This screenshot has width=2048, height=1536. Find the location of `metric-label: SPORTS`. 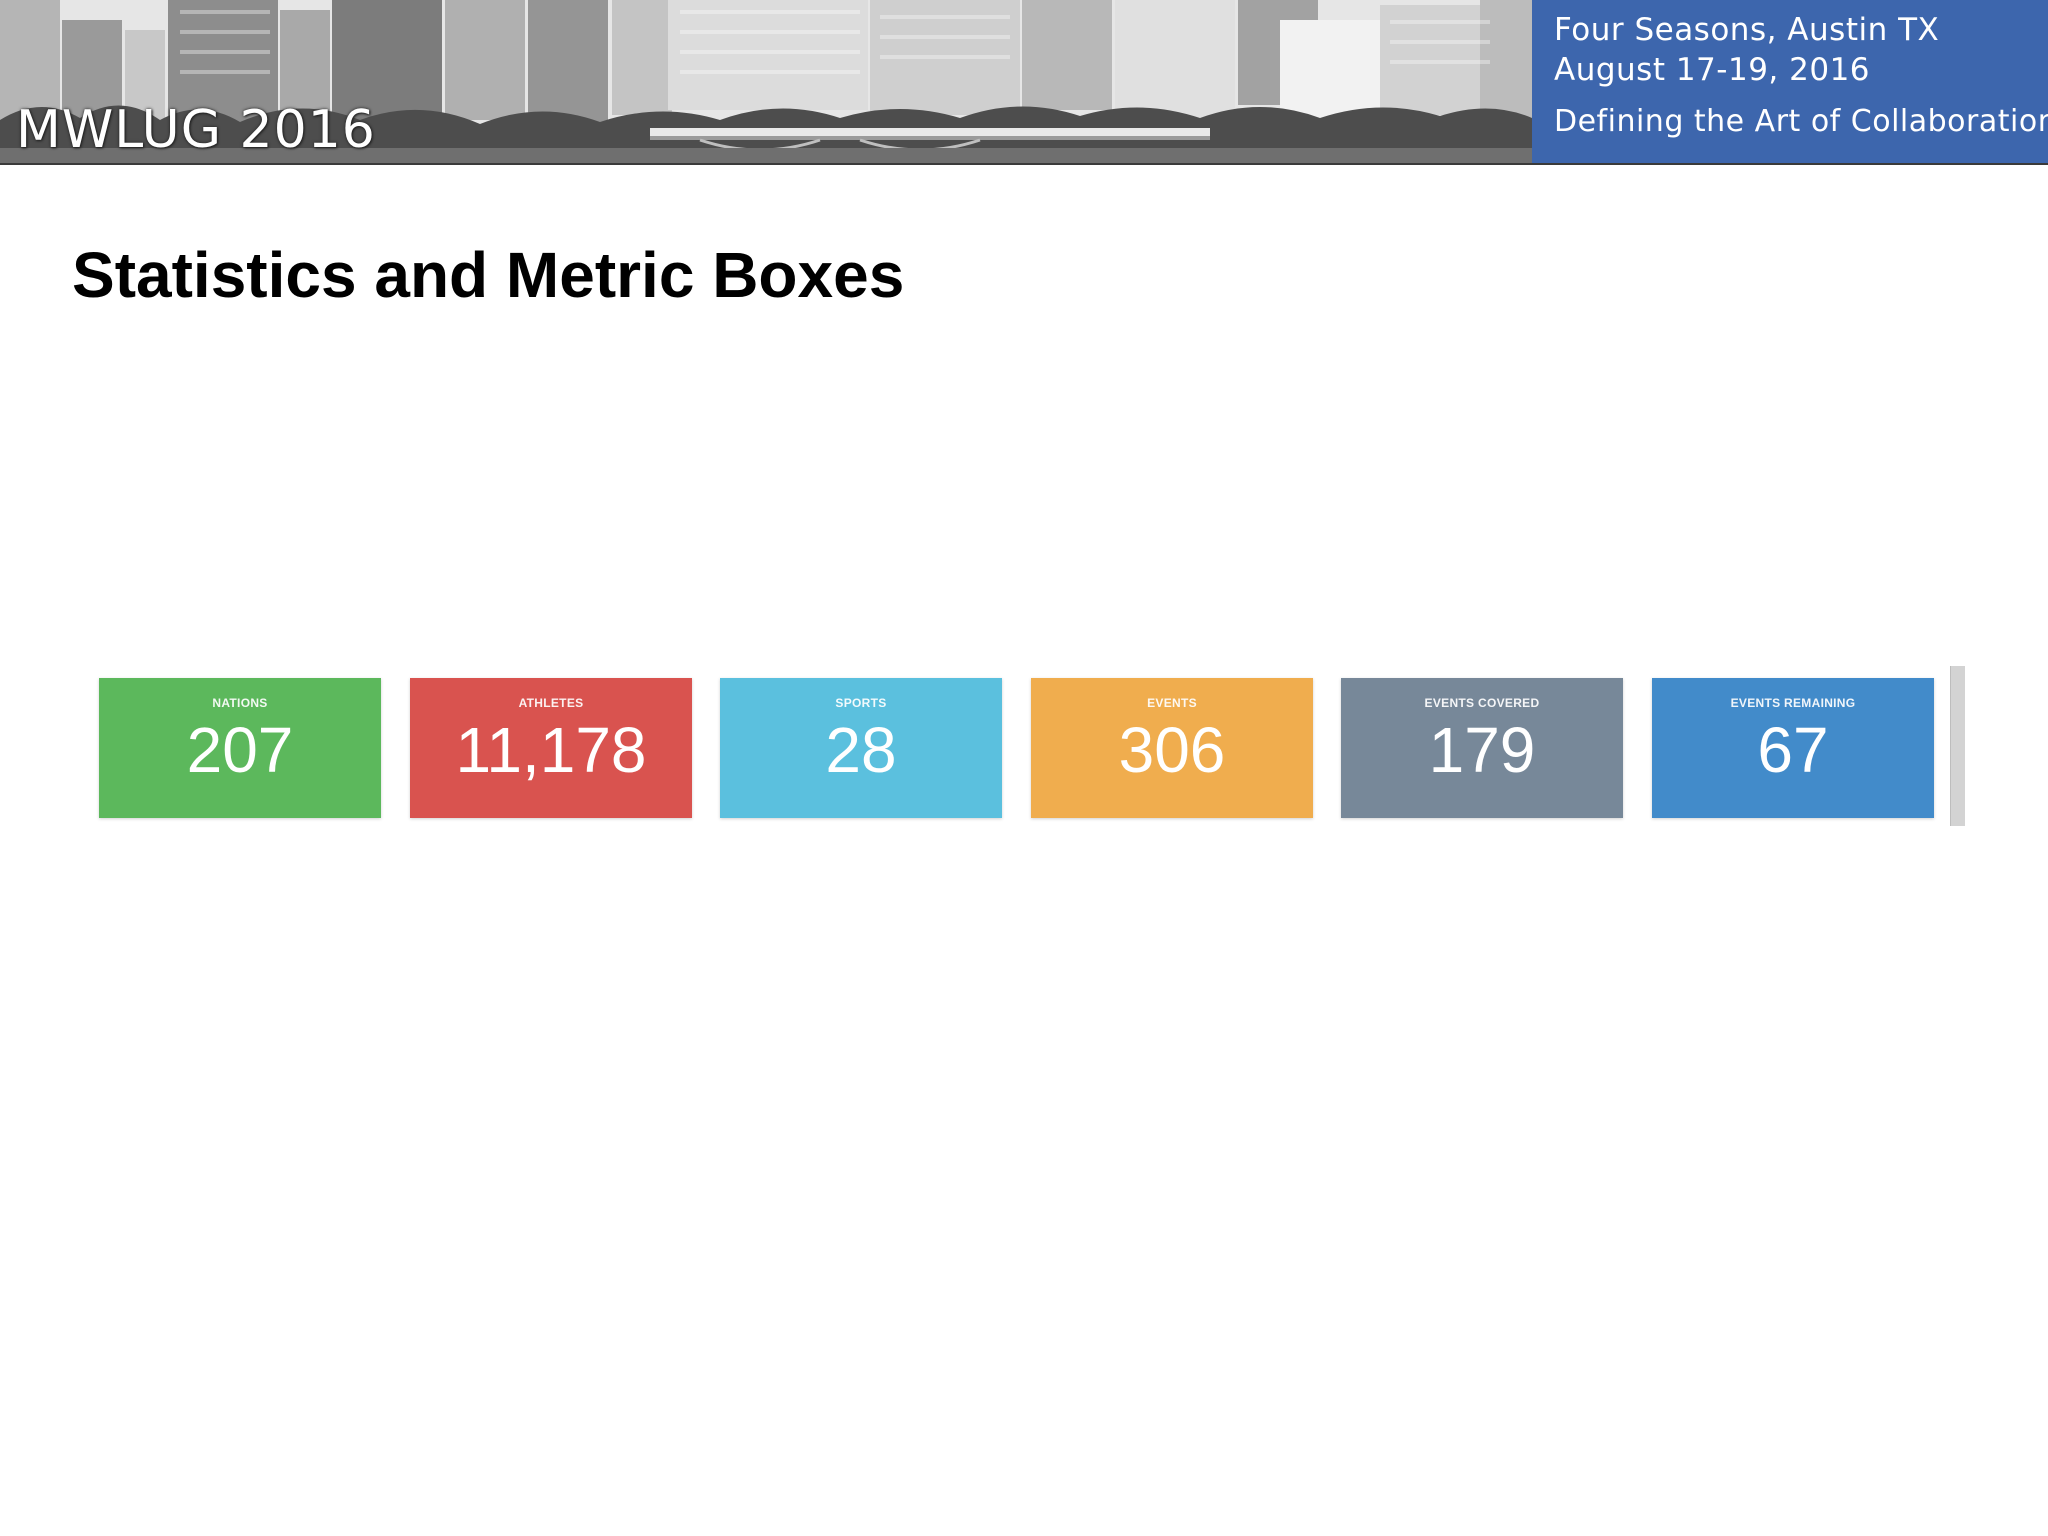

metric-label: SPORTS is located at coordinates (861, 703).